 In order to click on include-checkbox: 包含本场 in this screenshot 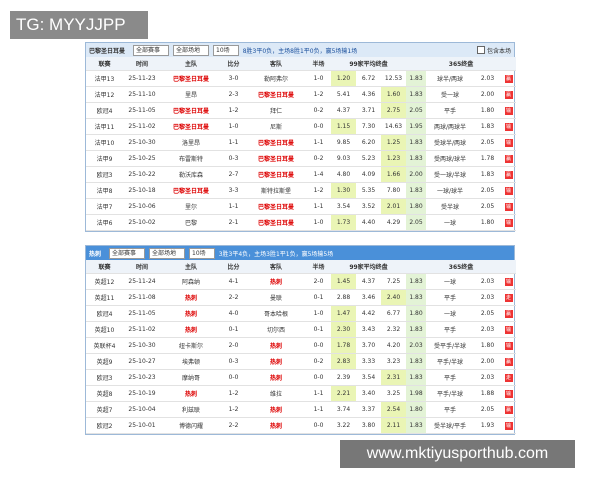, I will do `click(493, 50)`.